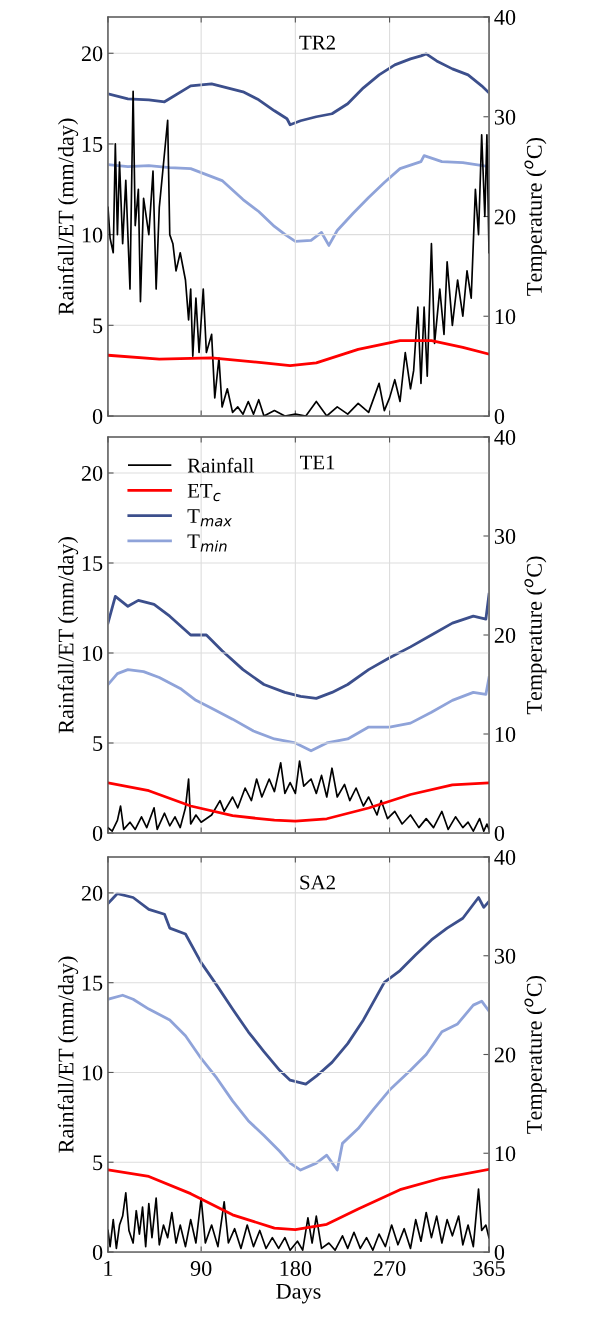 The image size is (597, 1326). What do you see at coordinates (489, 1268) in the screenshot?
I see `x-tick-label: 365` at bounding box center [489, 1268].